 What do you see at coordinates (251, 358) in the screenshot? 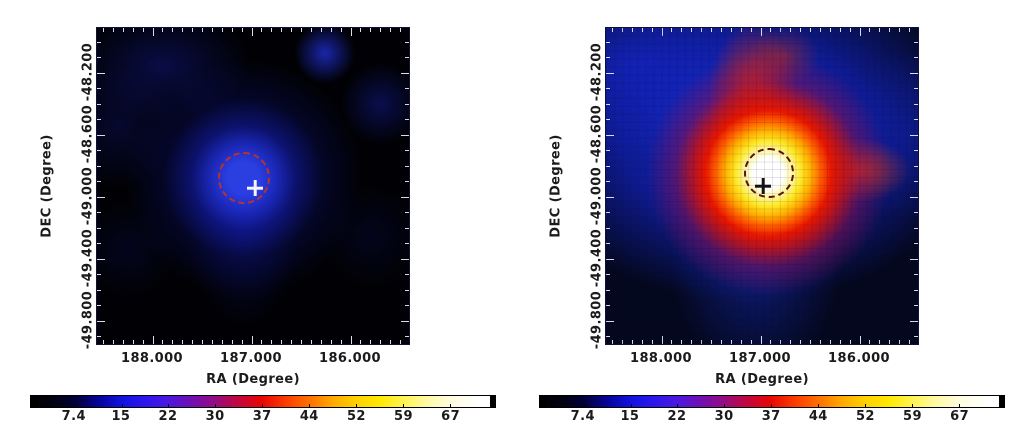
I see `ra-tick-label: 187.000` at bounding box center [251, 358].